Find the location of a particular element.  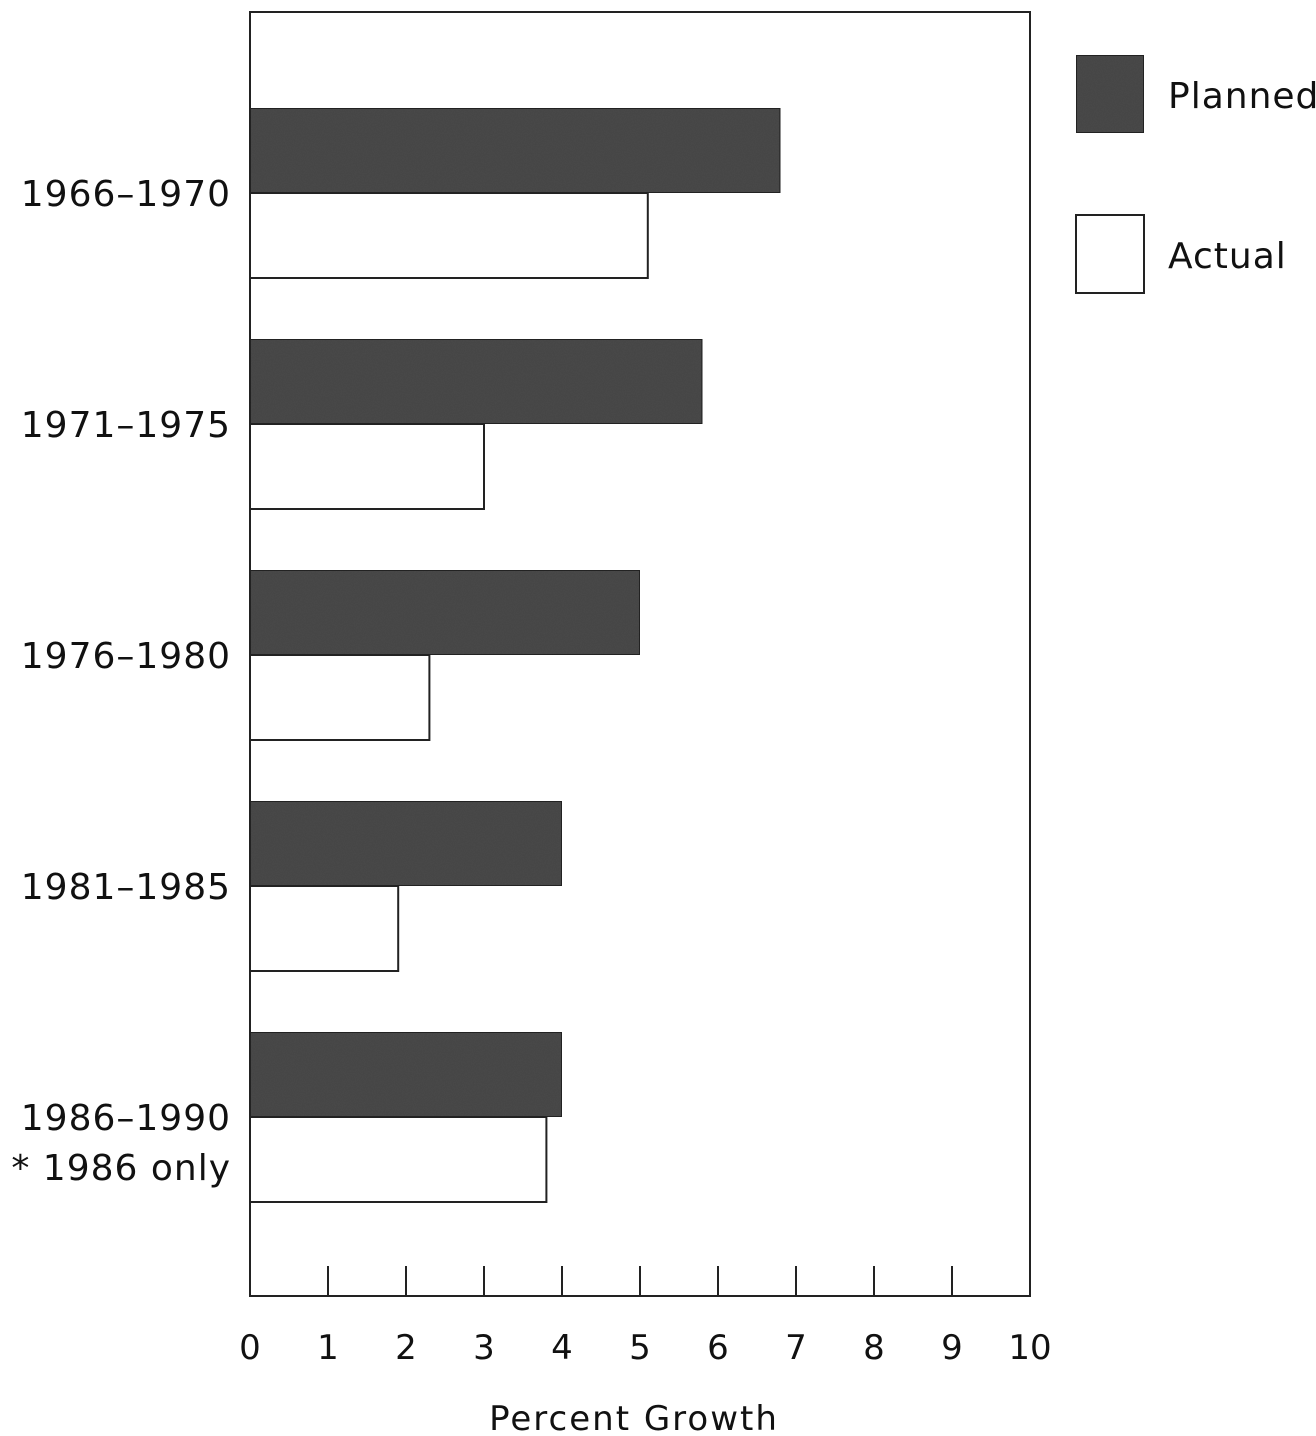

x-tick-label-6: 6 is located at coordinates (718, 1348).